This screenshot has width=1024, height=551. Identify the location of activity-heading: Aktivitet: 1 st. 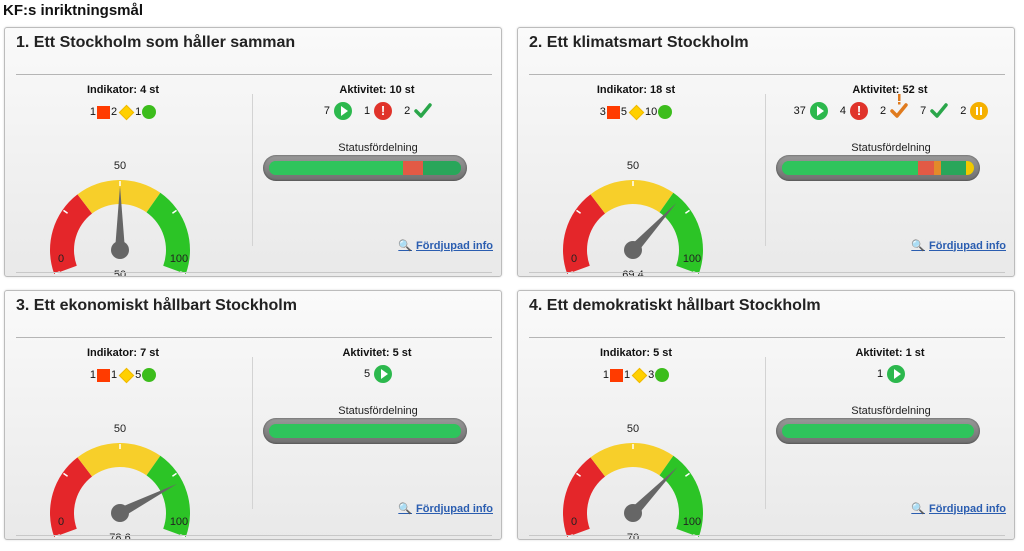
(890, 353).